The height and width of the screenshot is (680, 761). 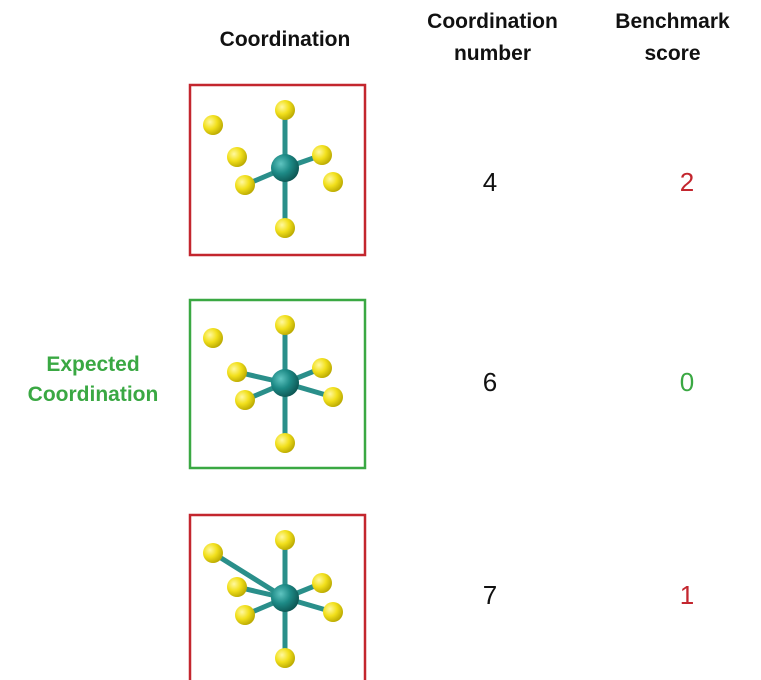 I want to click on box-expected, so click(x=277, y=384).